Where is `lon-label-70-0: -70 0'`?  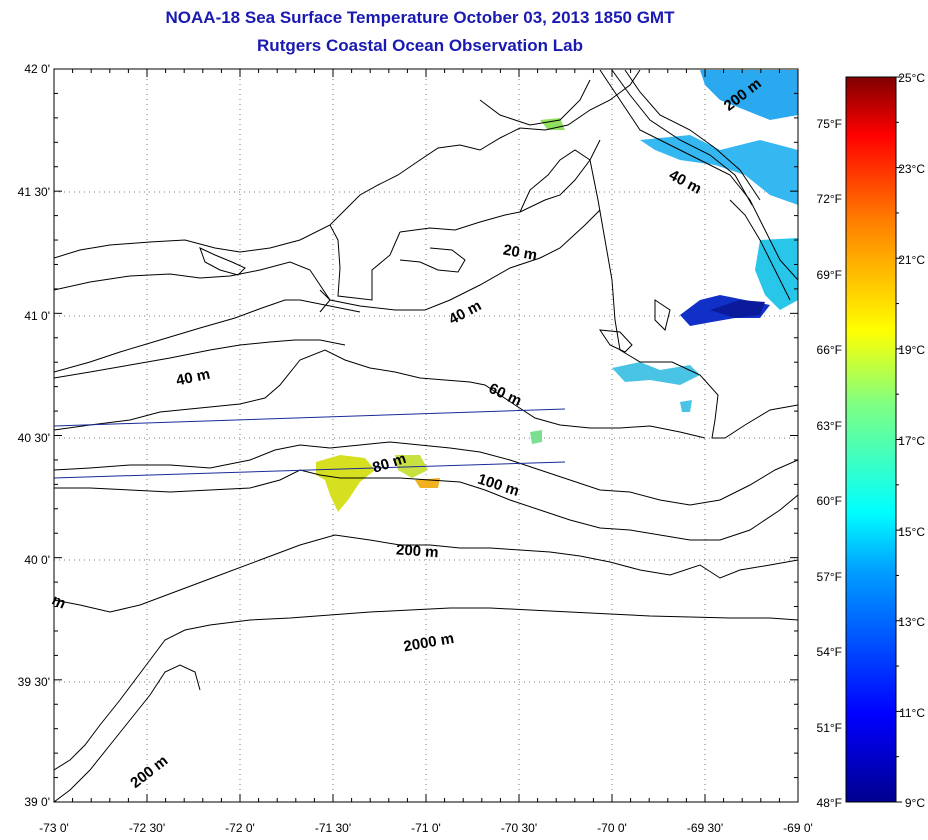 lon-label-70-0: -70 0' is located at coordinates (612, 828).